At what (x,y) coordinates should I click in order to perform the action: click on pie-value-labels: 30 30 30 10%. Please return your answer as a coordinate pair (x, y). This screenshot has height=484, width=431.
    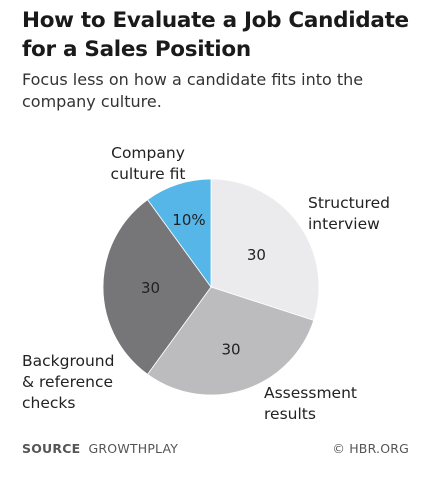
    Looking at the image, I should click on (203, 284).